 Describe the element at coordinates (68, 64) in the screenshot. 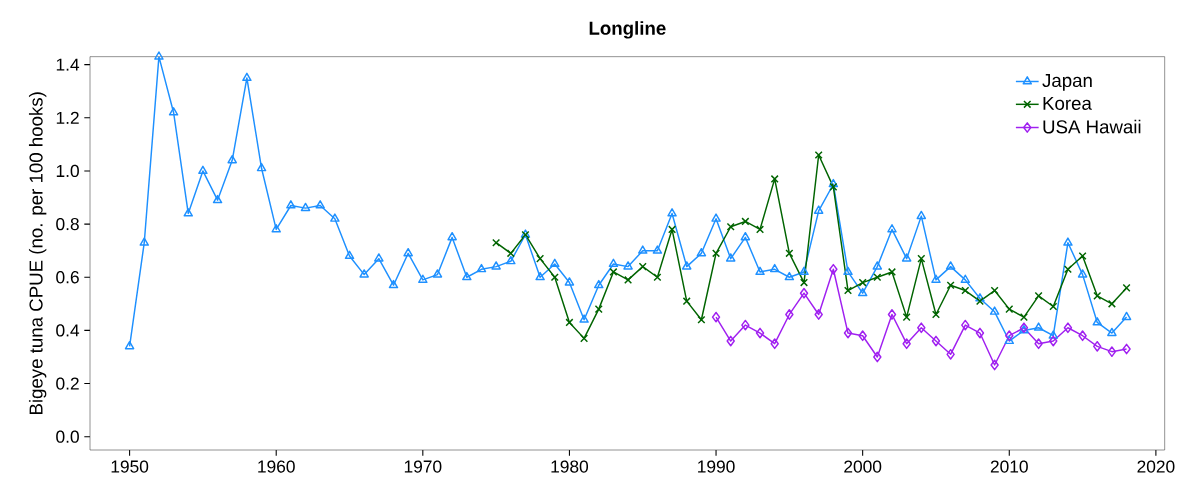

I see `y-tick-label: 1.4` at that location.